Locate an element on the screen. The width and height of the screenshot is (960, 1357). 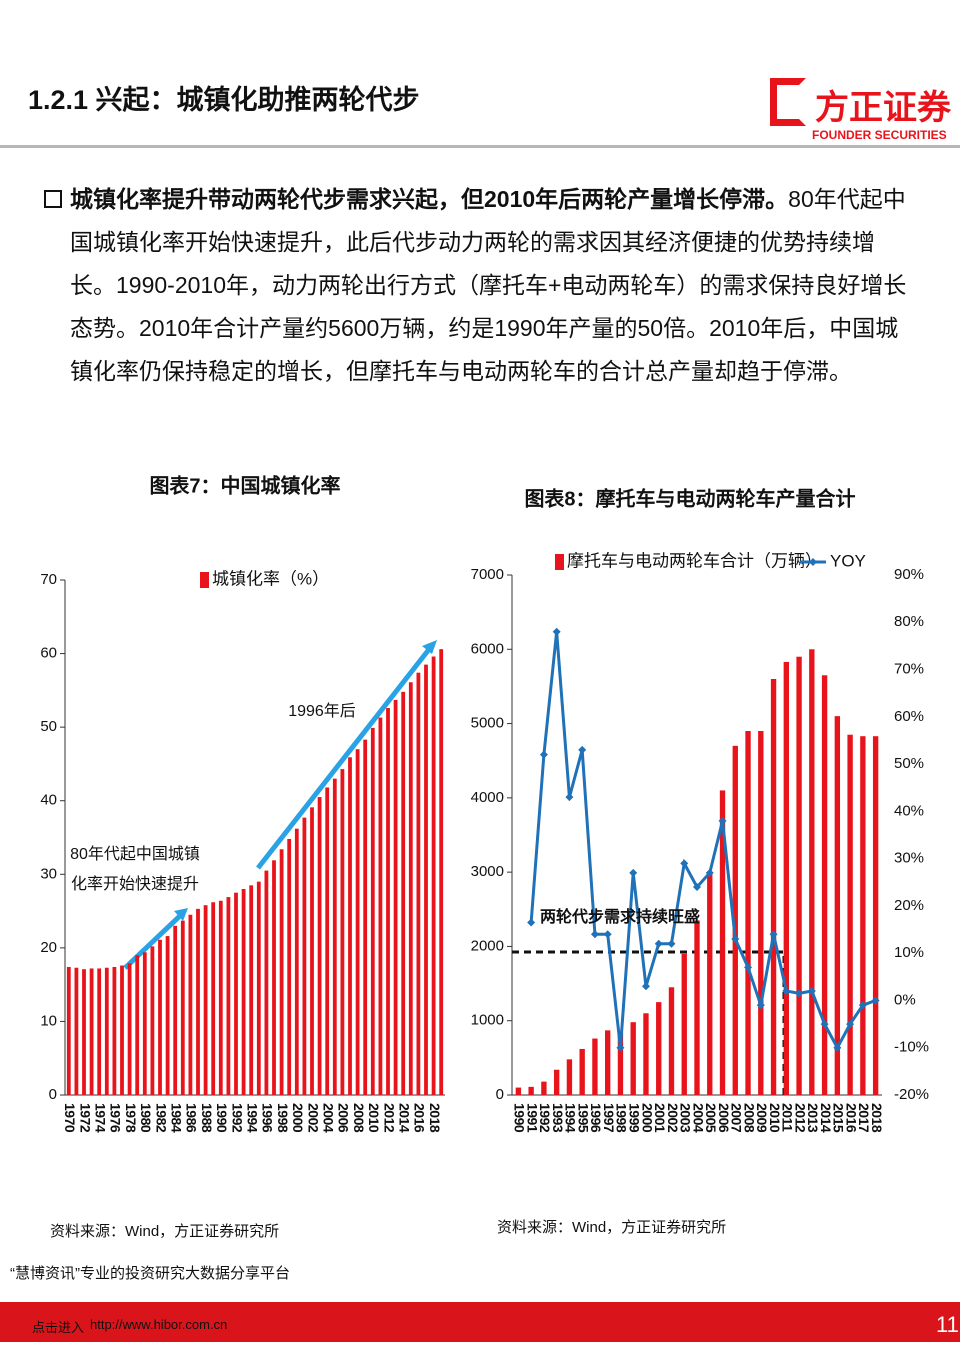
x-tick-label: 2004 is located at coordinates (698, 1118).